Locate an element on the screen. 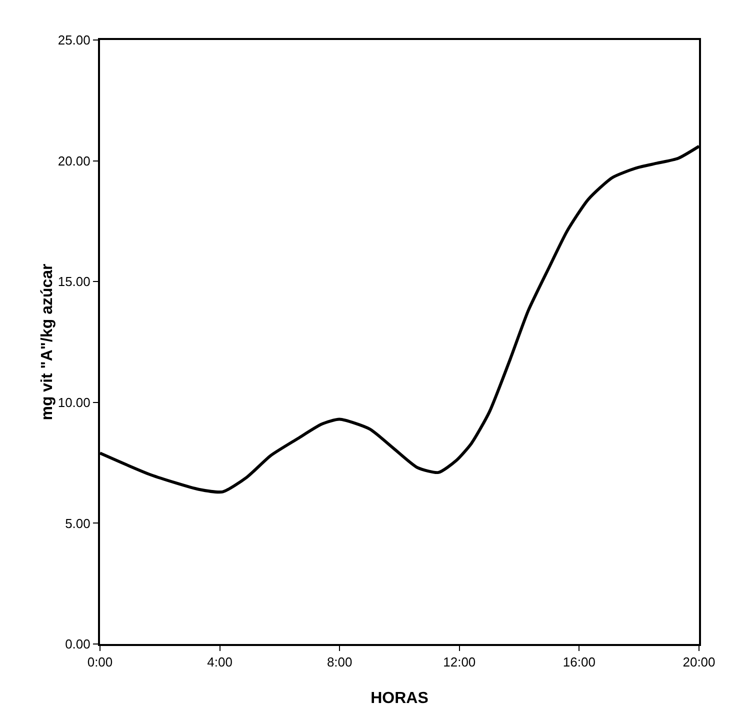  x-tick-label: 8:00 is located at coordinates (339, 662).